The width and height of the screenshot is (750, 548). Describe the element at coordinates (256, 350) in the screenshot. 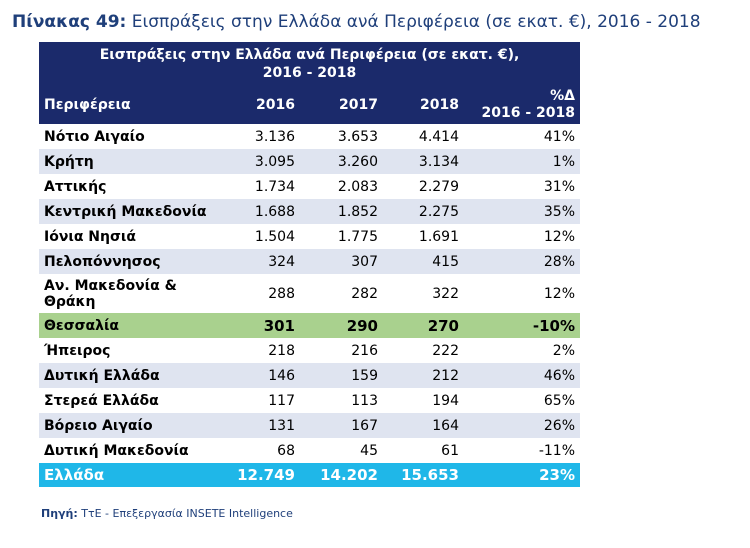

I see `value-2016: 218` at that location.